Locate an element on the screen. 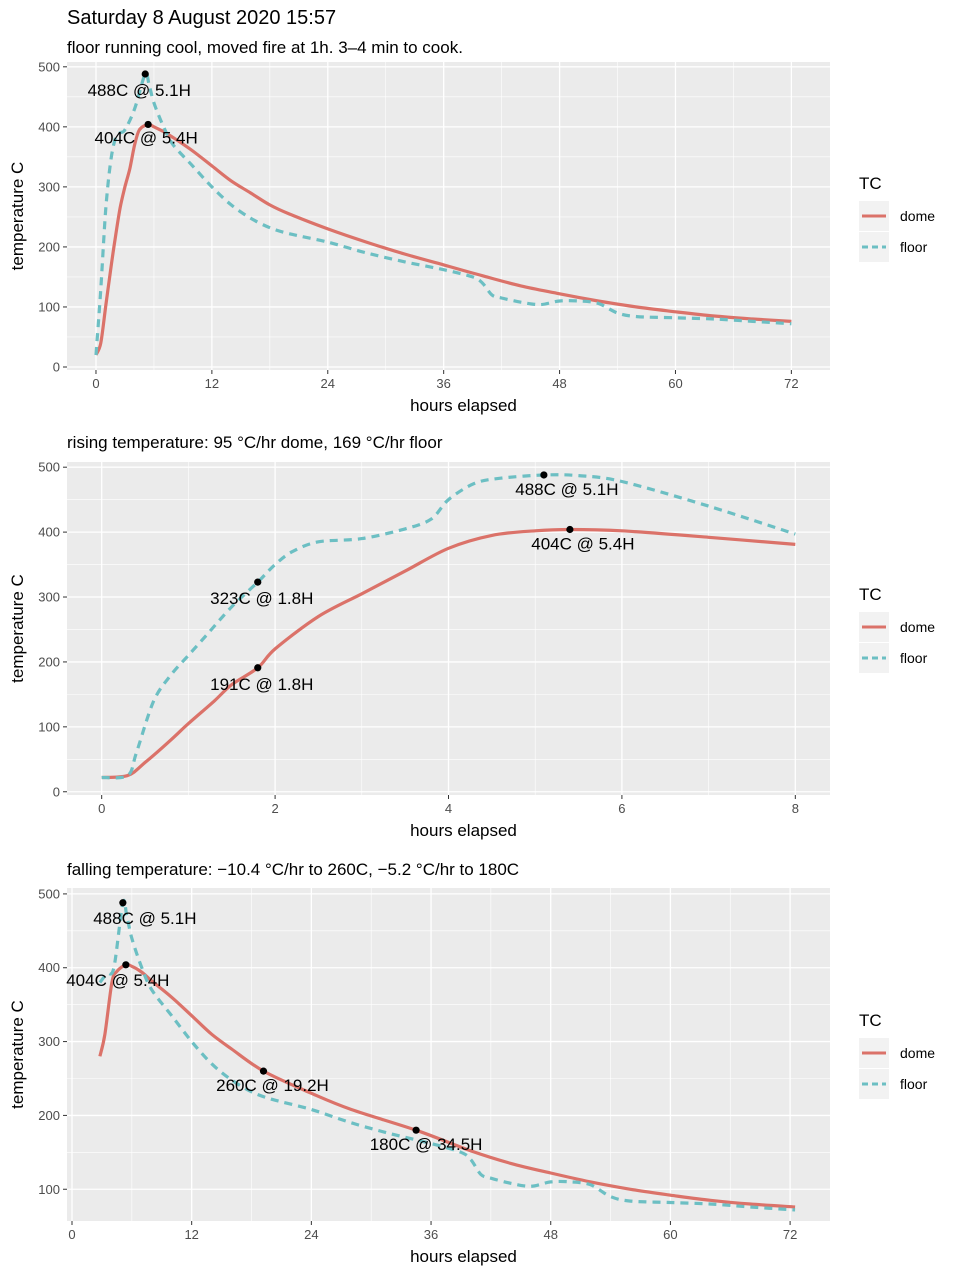 This screenshot has height=1270, width=958. page-title: Saturday 8 August 2020 15:57 is located at coordinates (201, 18).